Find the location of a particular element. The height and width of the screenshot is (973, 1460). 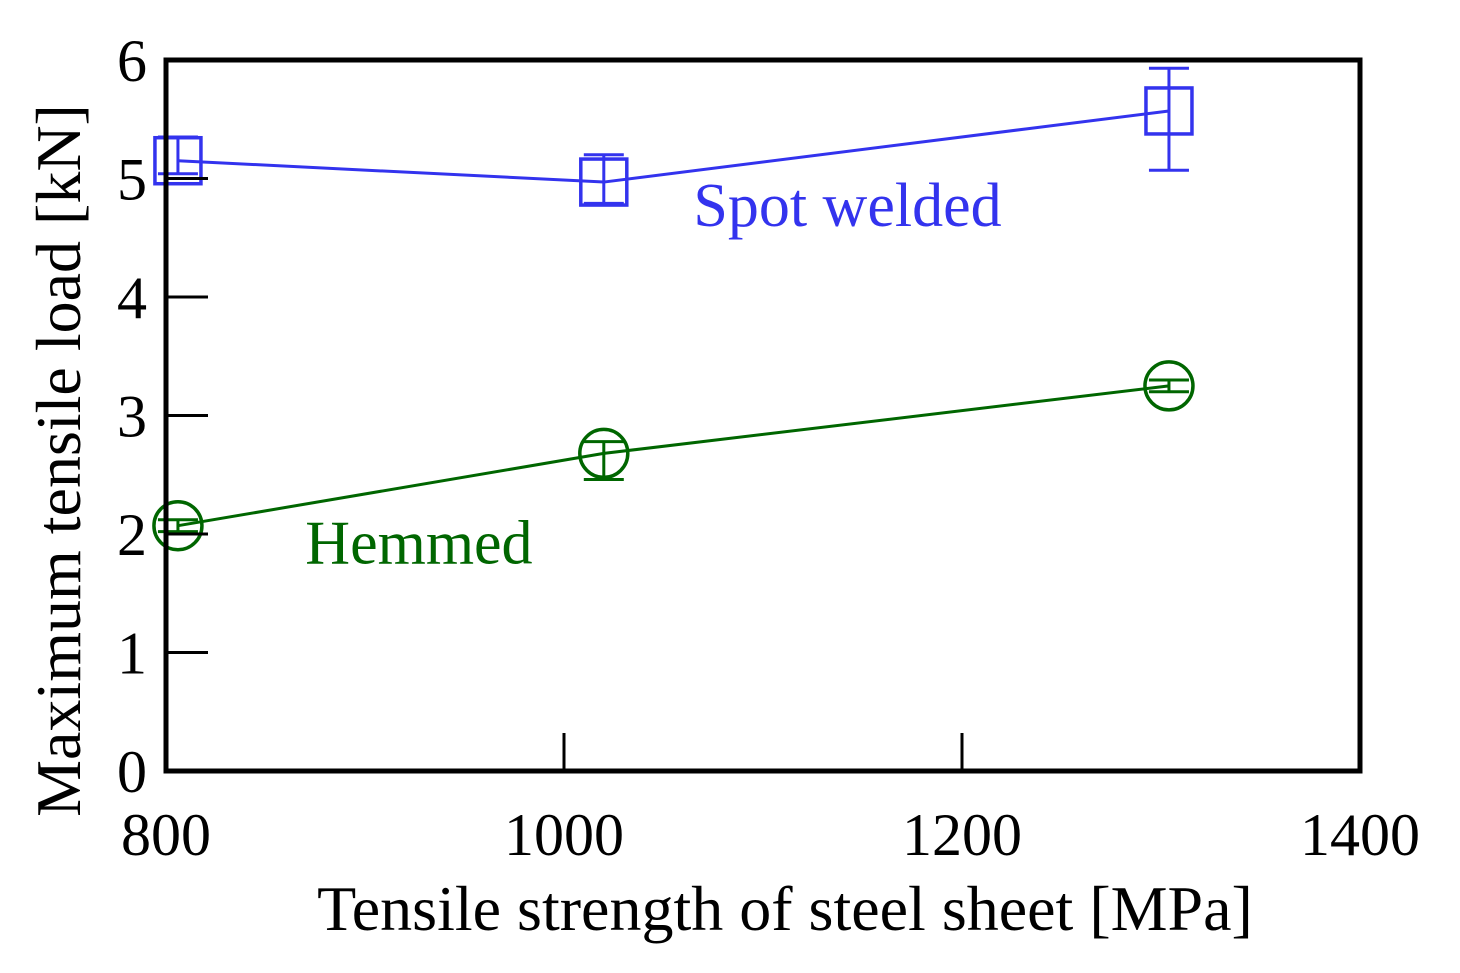

y-axis-label: Maximum tensile load [kN] is located at coordinates (58, 460).